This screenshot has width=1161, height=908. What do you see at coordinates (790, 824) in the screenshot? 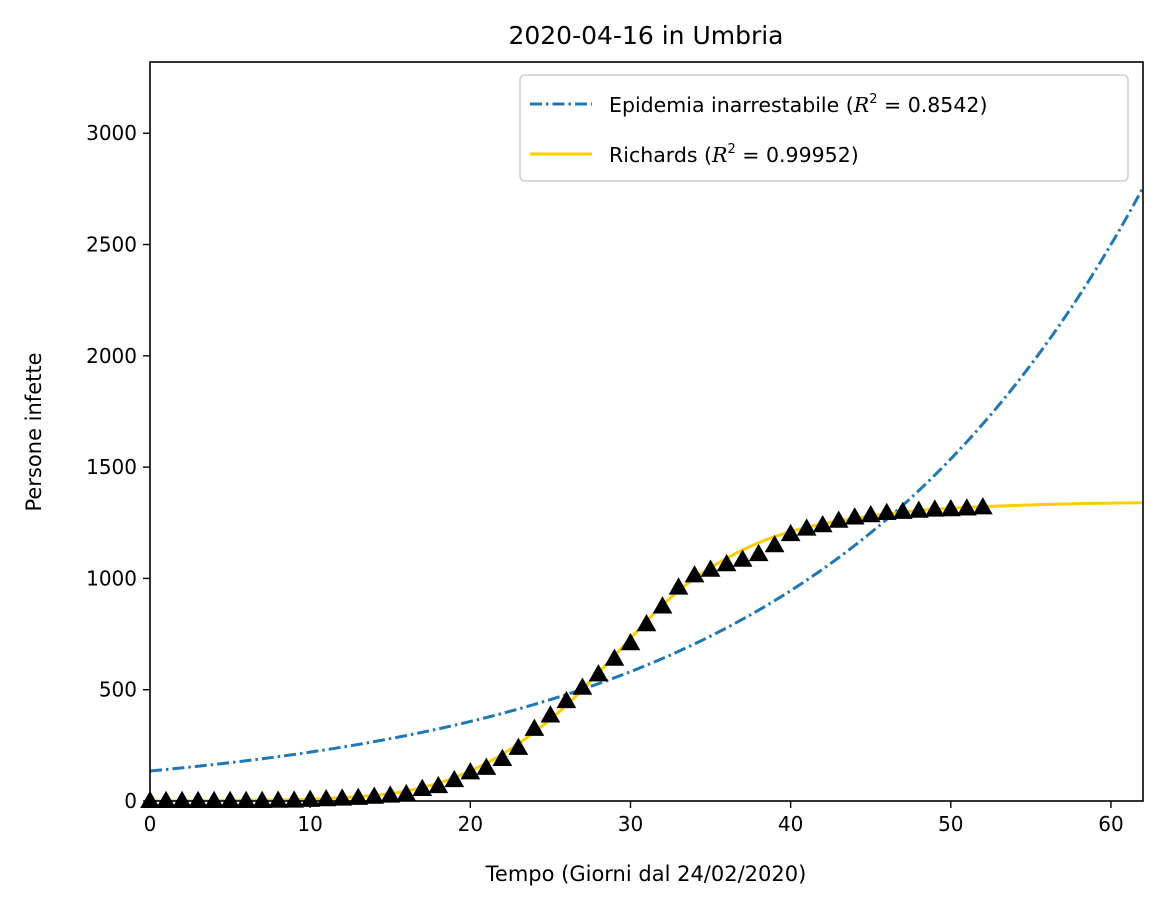
I see `x-tick-label: 40` at bounding box center [790, 824].